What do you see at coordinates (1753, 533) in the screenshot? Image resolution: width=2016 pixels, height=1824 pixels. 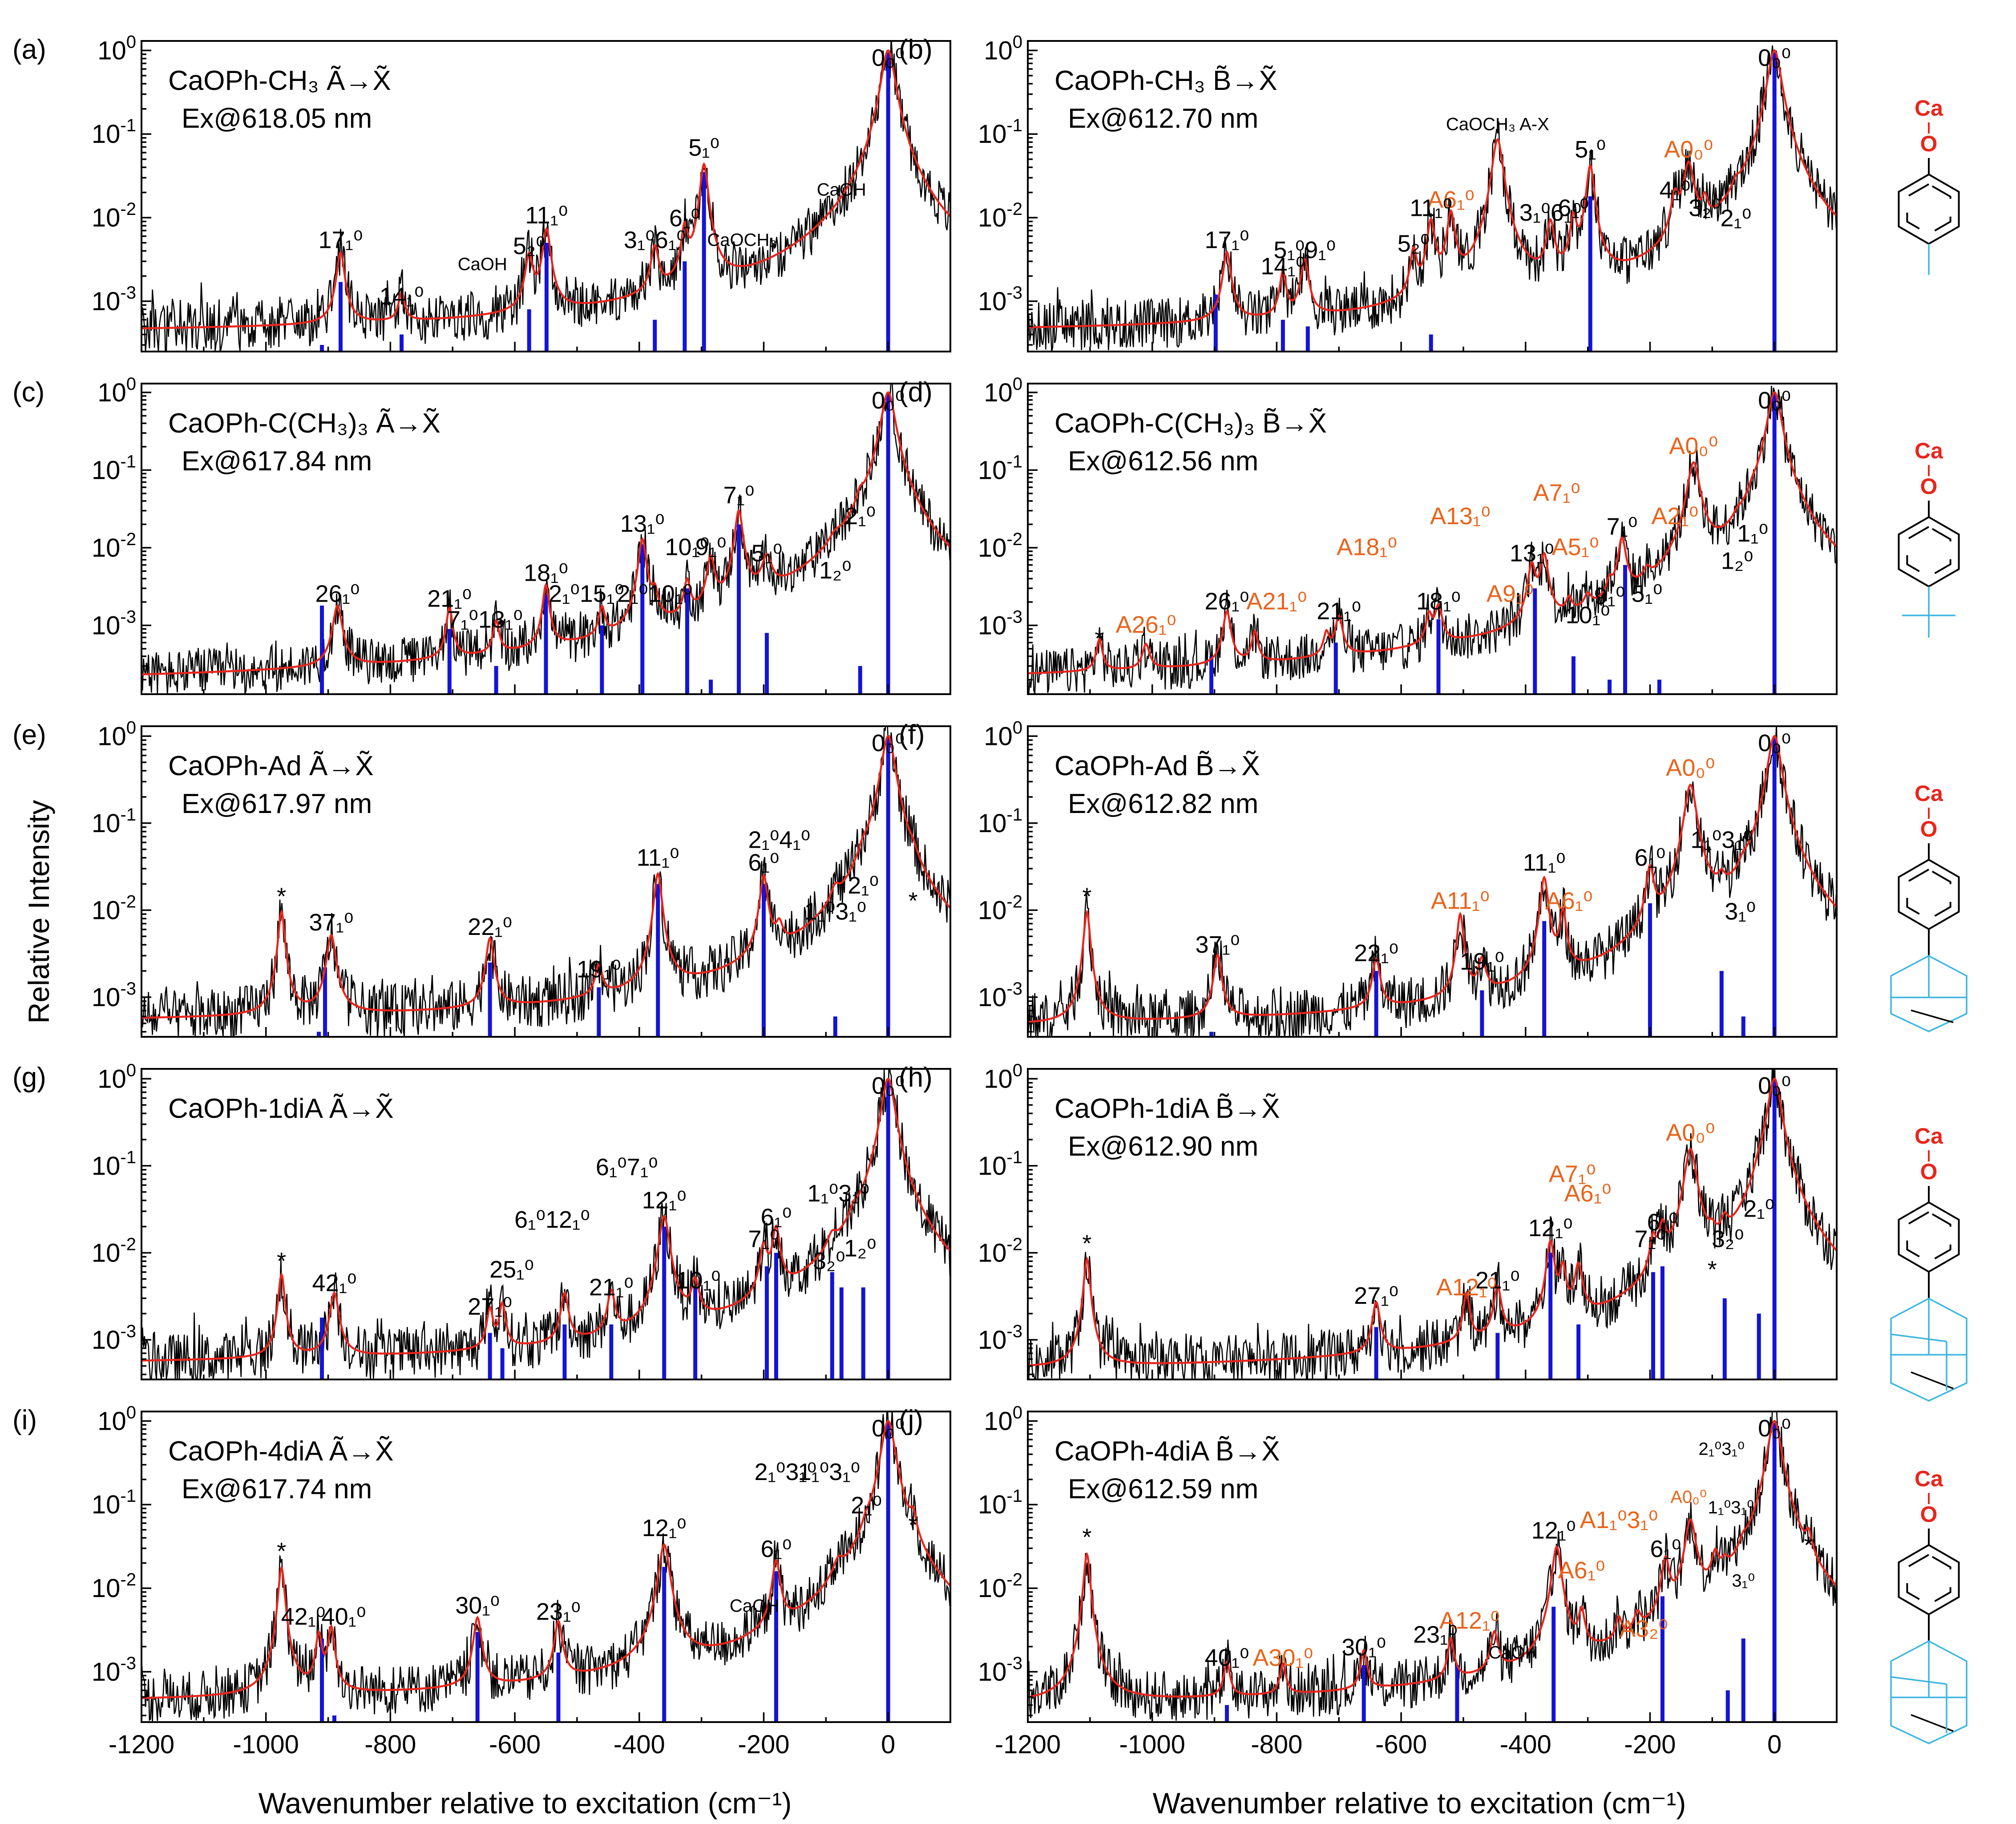 I see `peak-annotation: 1₁⁰` at bounding box center [1753, 533].